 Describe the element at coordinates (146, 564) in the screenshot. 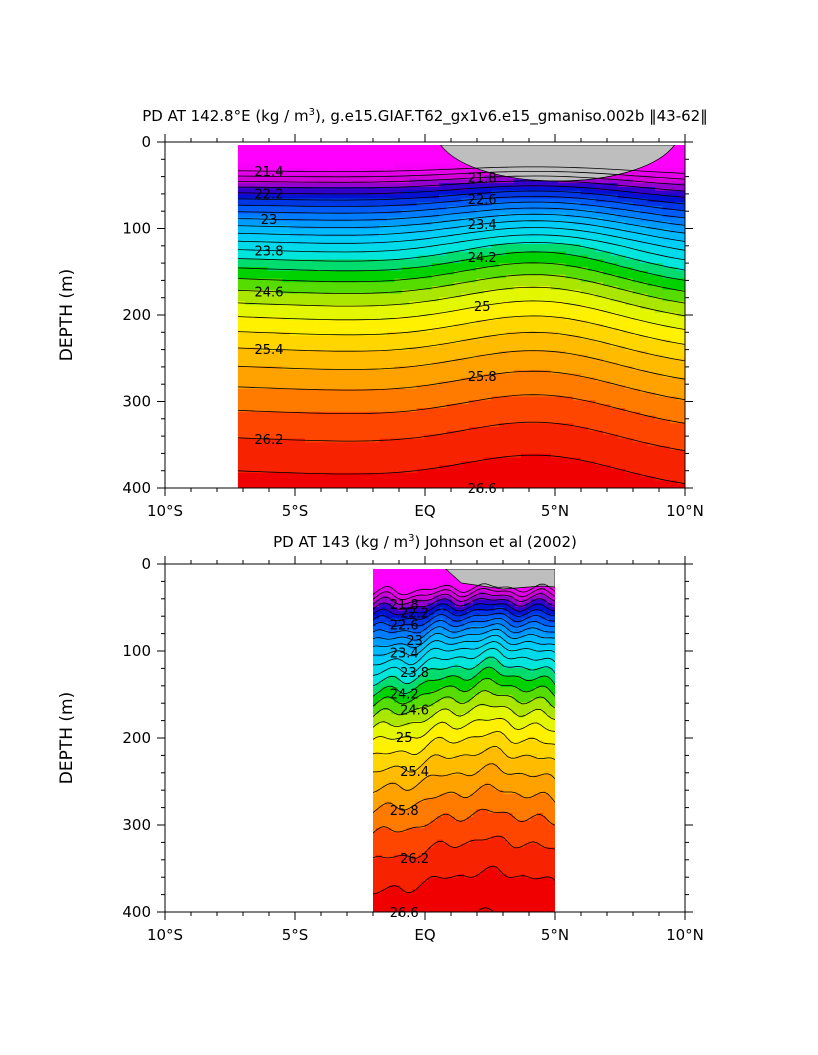

I see `y-tick-label: 0` at that location.